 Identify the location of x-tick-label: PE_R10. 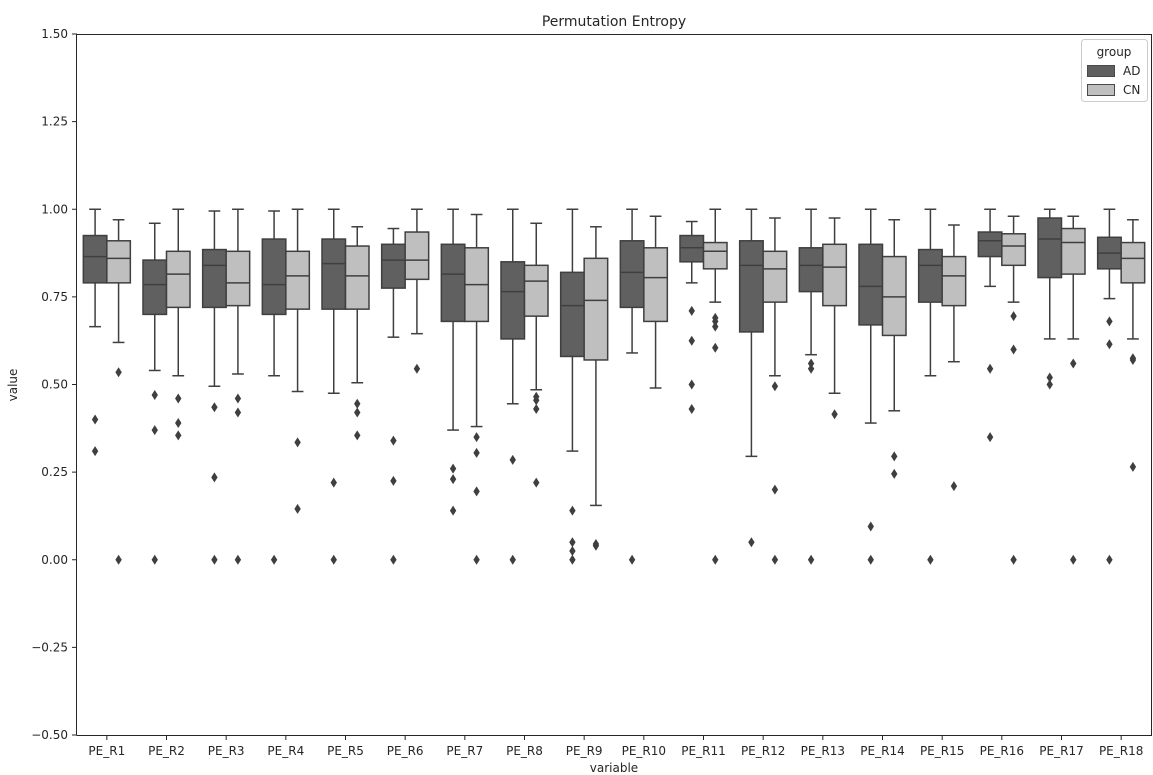
(644, 751).